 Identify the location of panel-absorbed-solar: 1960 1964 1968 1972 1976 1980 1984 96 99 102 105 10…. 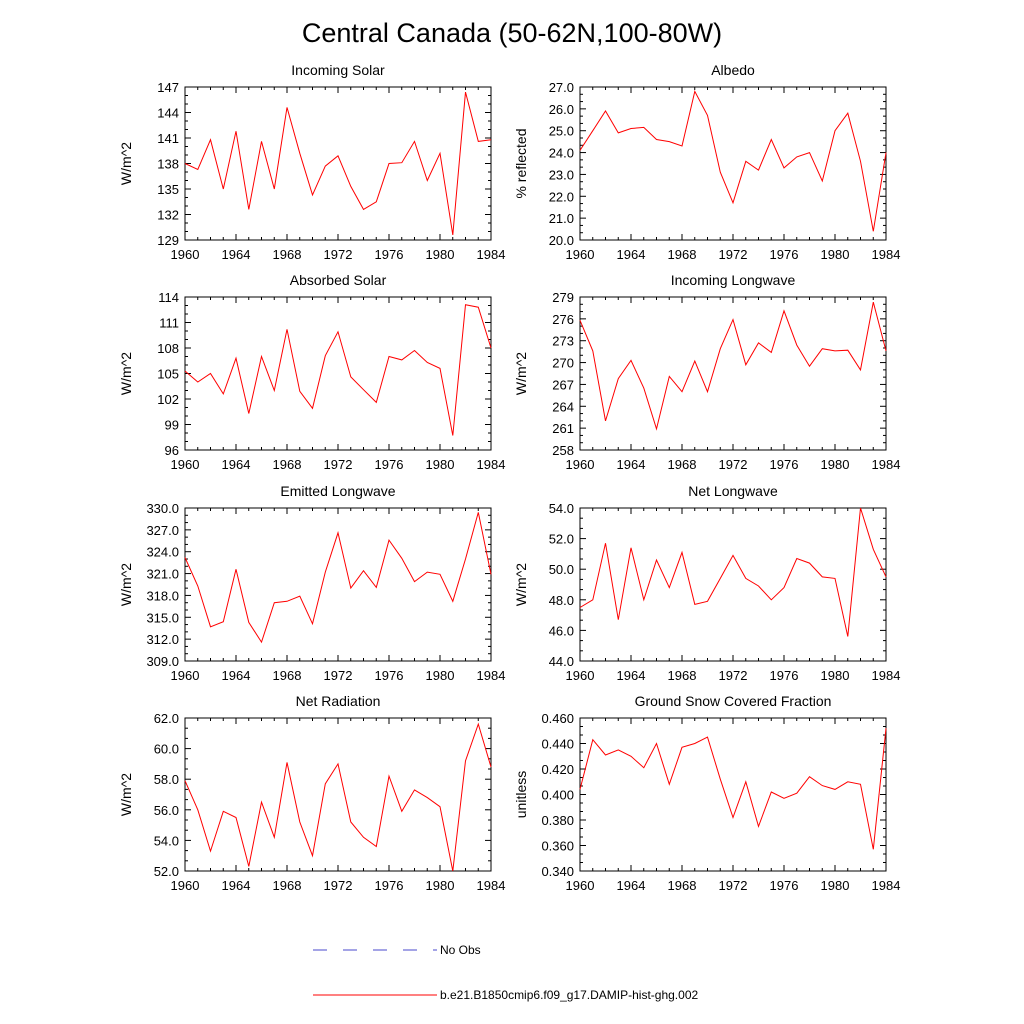
(311, 372).